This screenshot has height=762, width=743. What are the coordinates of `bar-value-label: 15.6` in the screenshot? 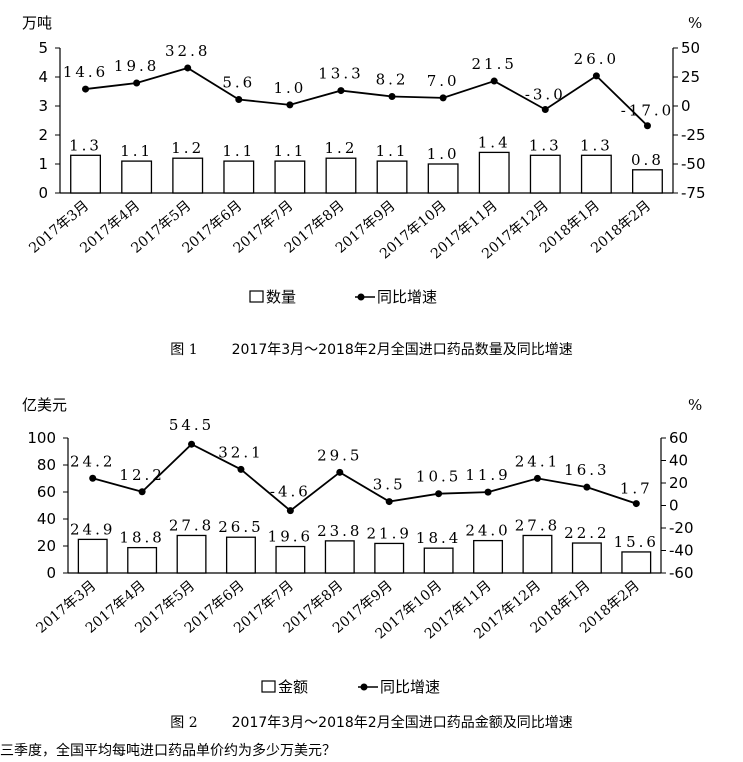 It's located at (636, 542).